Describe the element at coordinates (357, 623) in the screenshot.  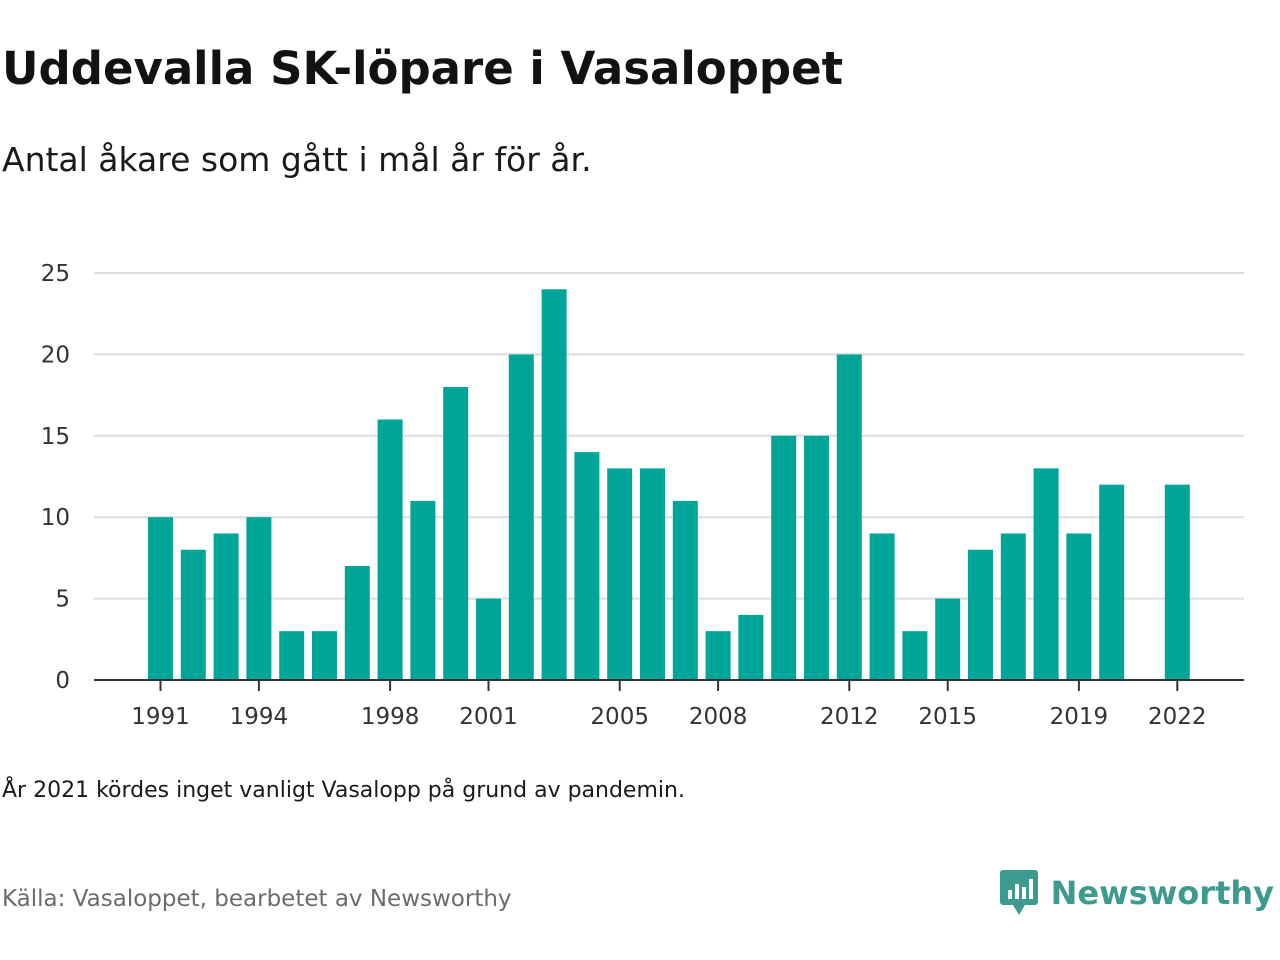
I see `bar-1997` at that location.